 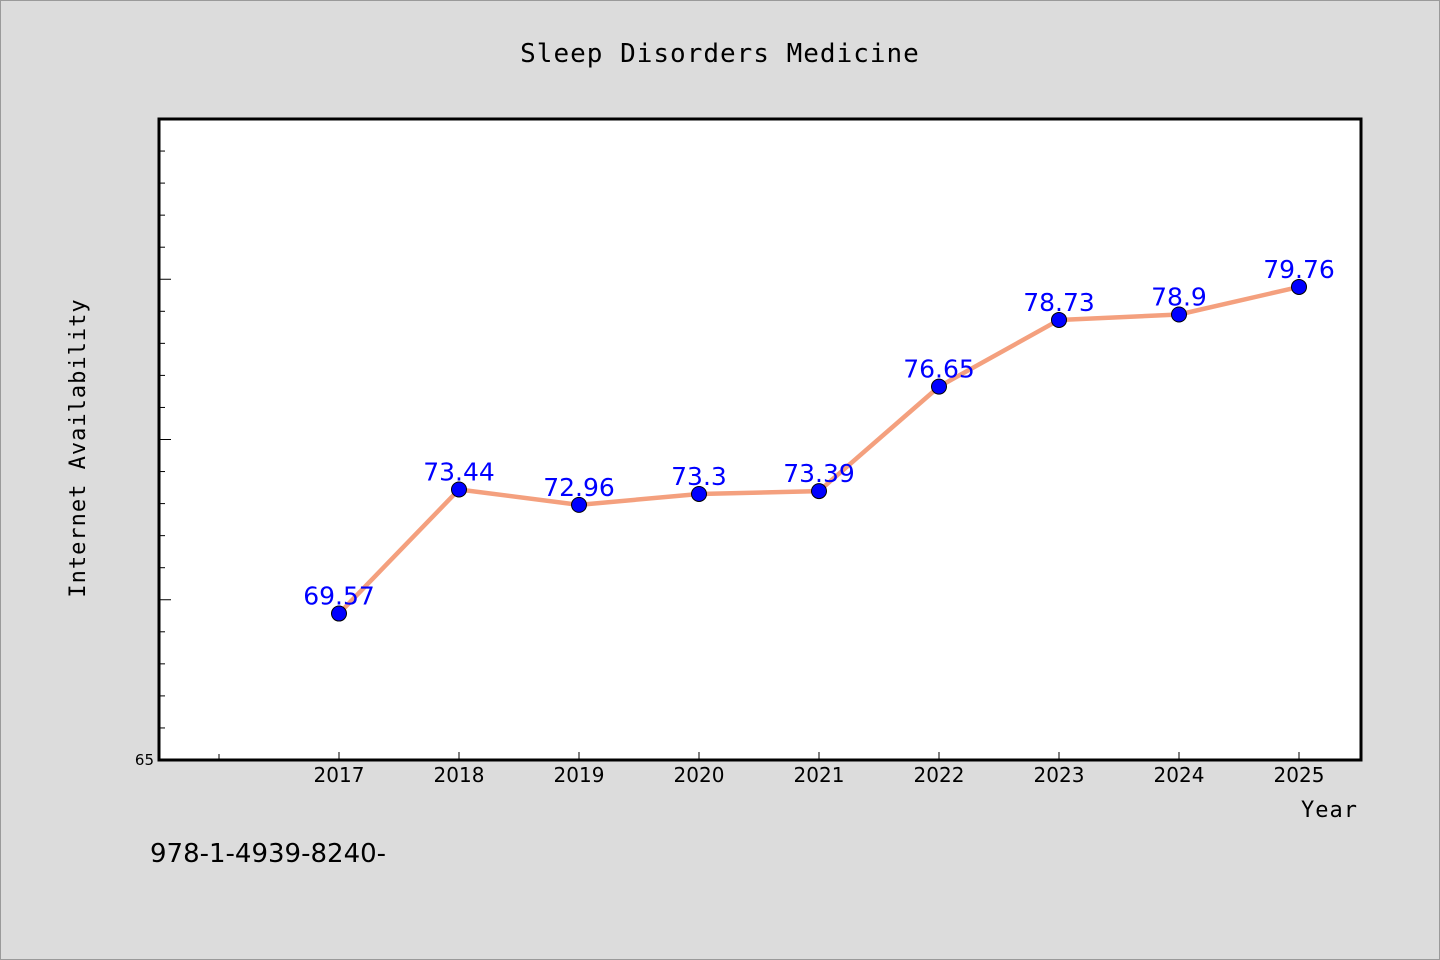 What do you see at coordinates (153, 459) in the screenshot?
I see `y-axis-ticks: 65` at bounding box center [153, 459].